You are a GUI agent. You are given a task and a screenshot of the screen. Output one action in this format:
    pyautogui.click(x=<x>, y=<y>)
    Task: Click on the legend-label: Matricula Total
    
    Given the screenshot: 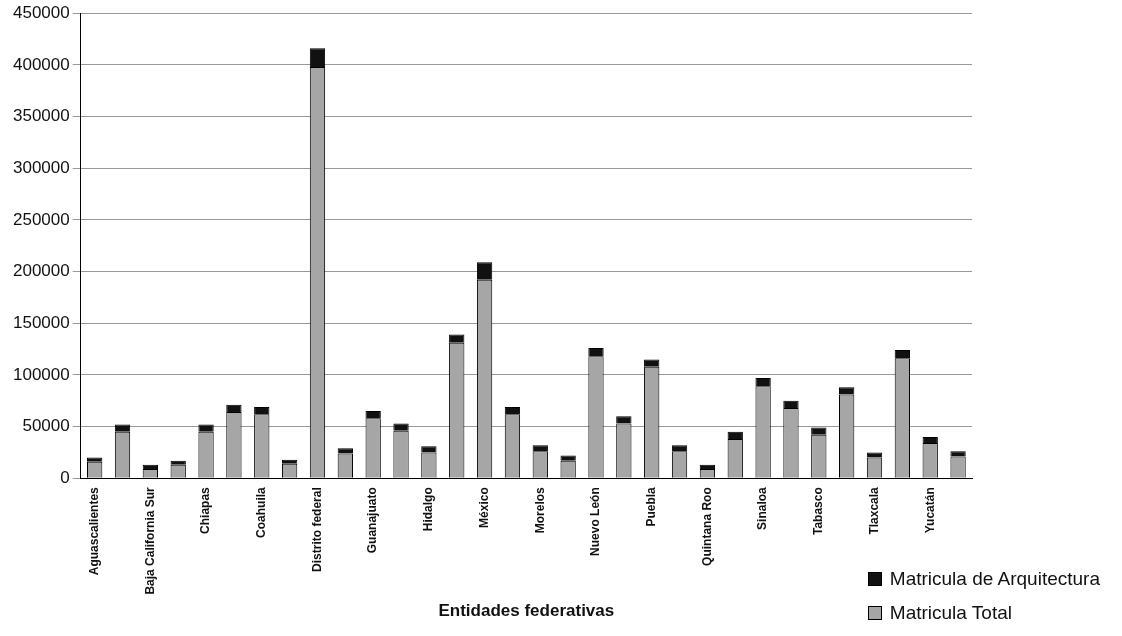 What is the action you would take?
    pyautogui.click(x=950, y=613)
    